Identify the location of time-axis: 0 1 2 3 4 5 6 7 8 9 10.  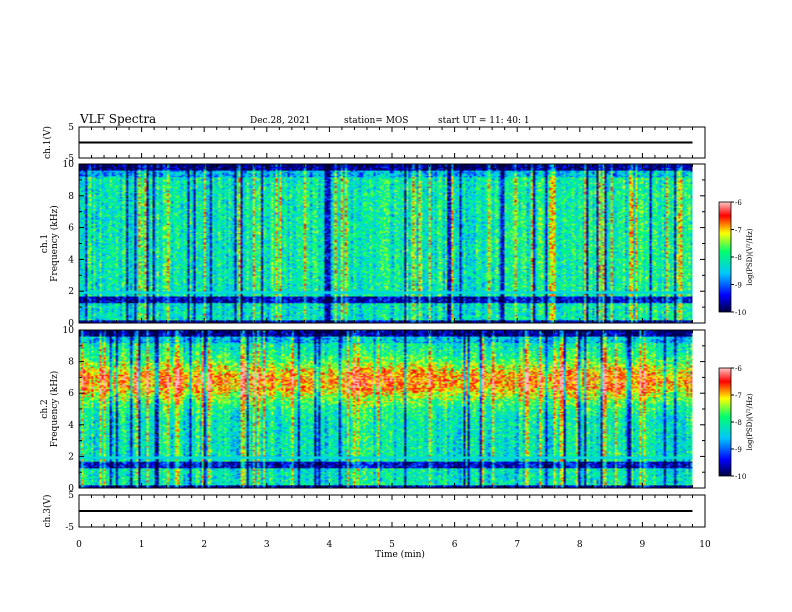
(393, 545).